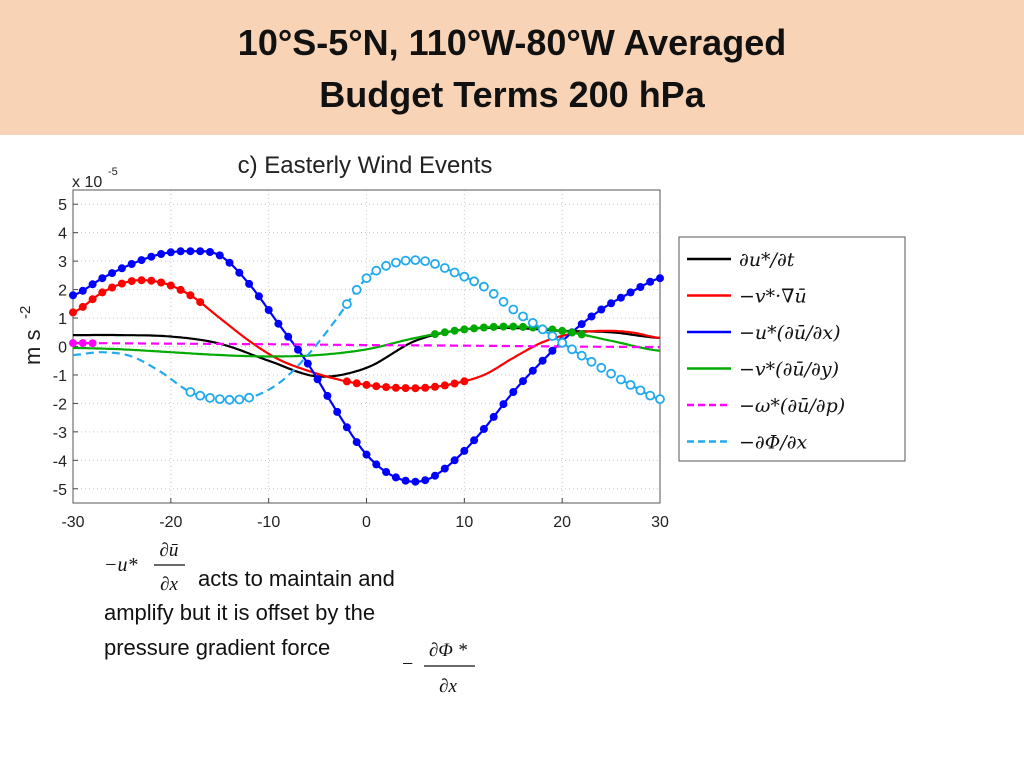  I want to click on axis-multiplier: x 10 -5, so click(95, 178).